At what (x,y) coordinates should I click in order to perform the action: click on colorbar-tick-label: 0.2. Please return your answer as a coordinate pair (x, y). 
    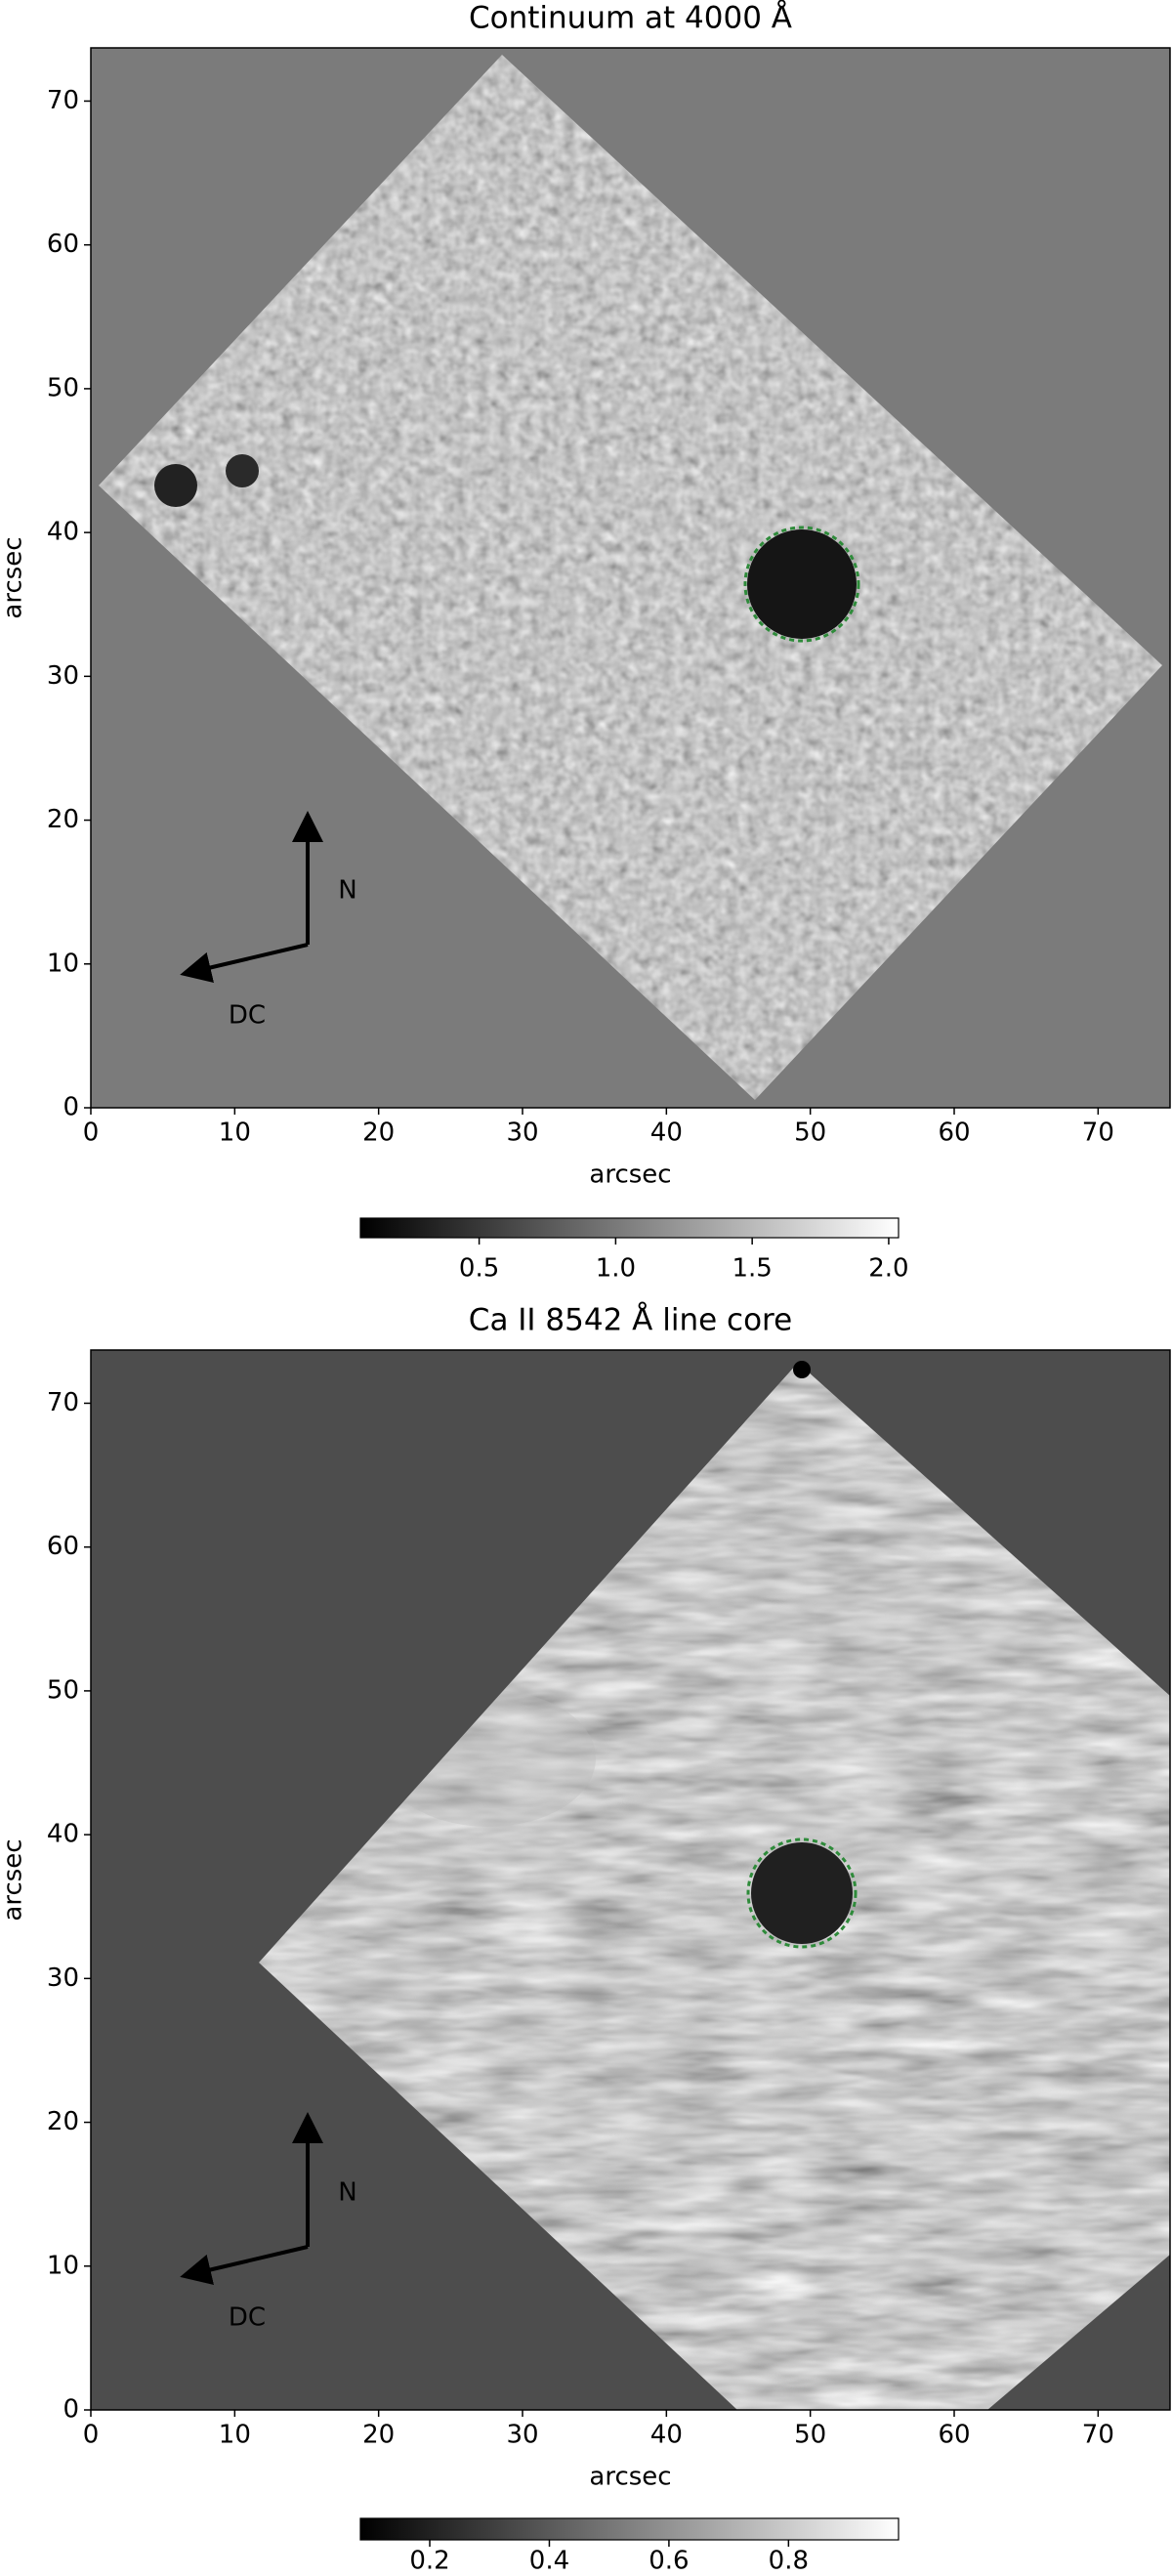
    Looking at the image, I should click on (429, 2561).